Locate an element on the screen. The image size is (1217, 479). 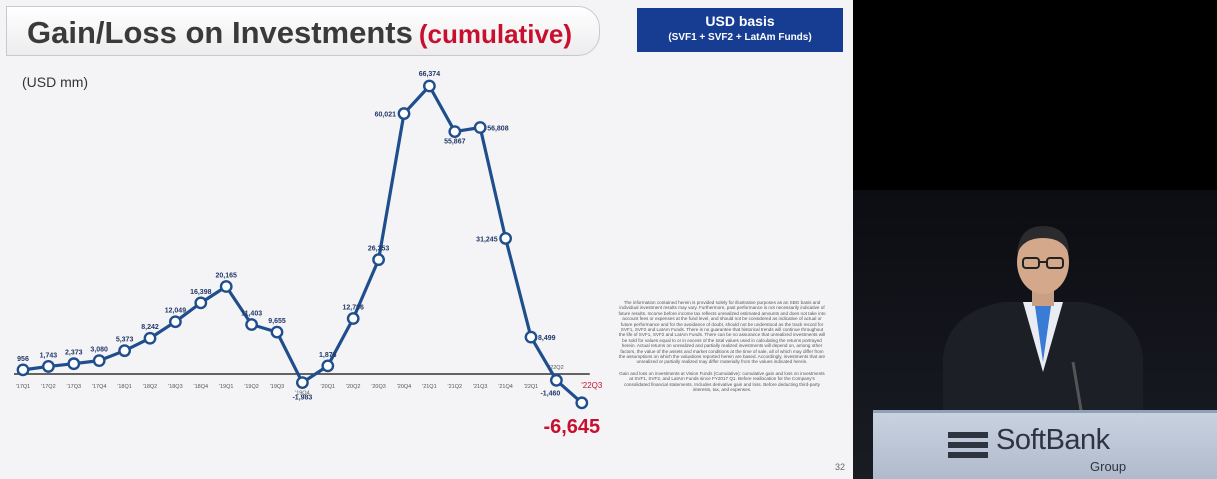
x-tick-label: '20Q4 is located at coordinates (404, 387).